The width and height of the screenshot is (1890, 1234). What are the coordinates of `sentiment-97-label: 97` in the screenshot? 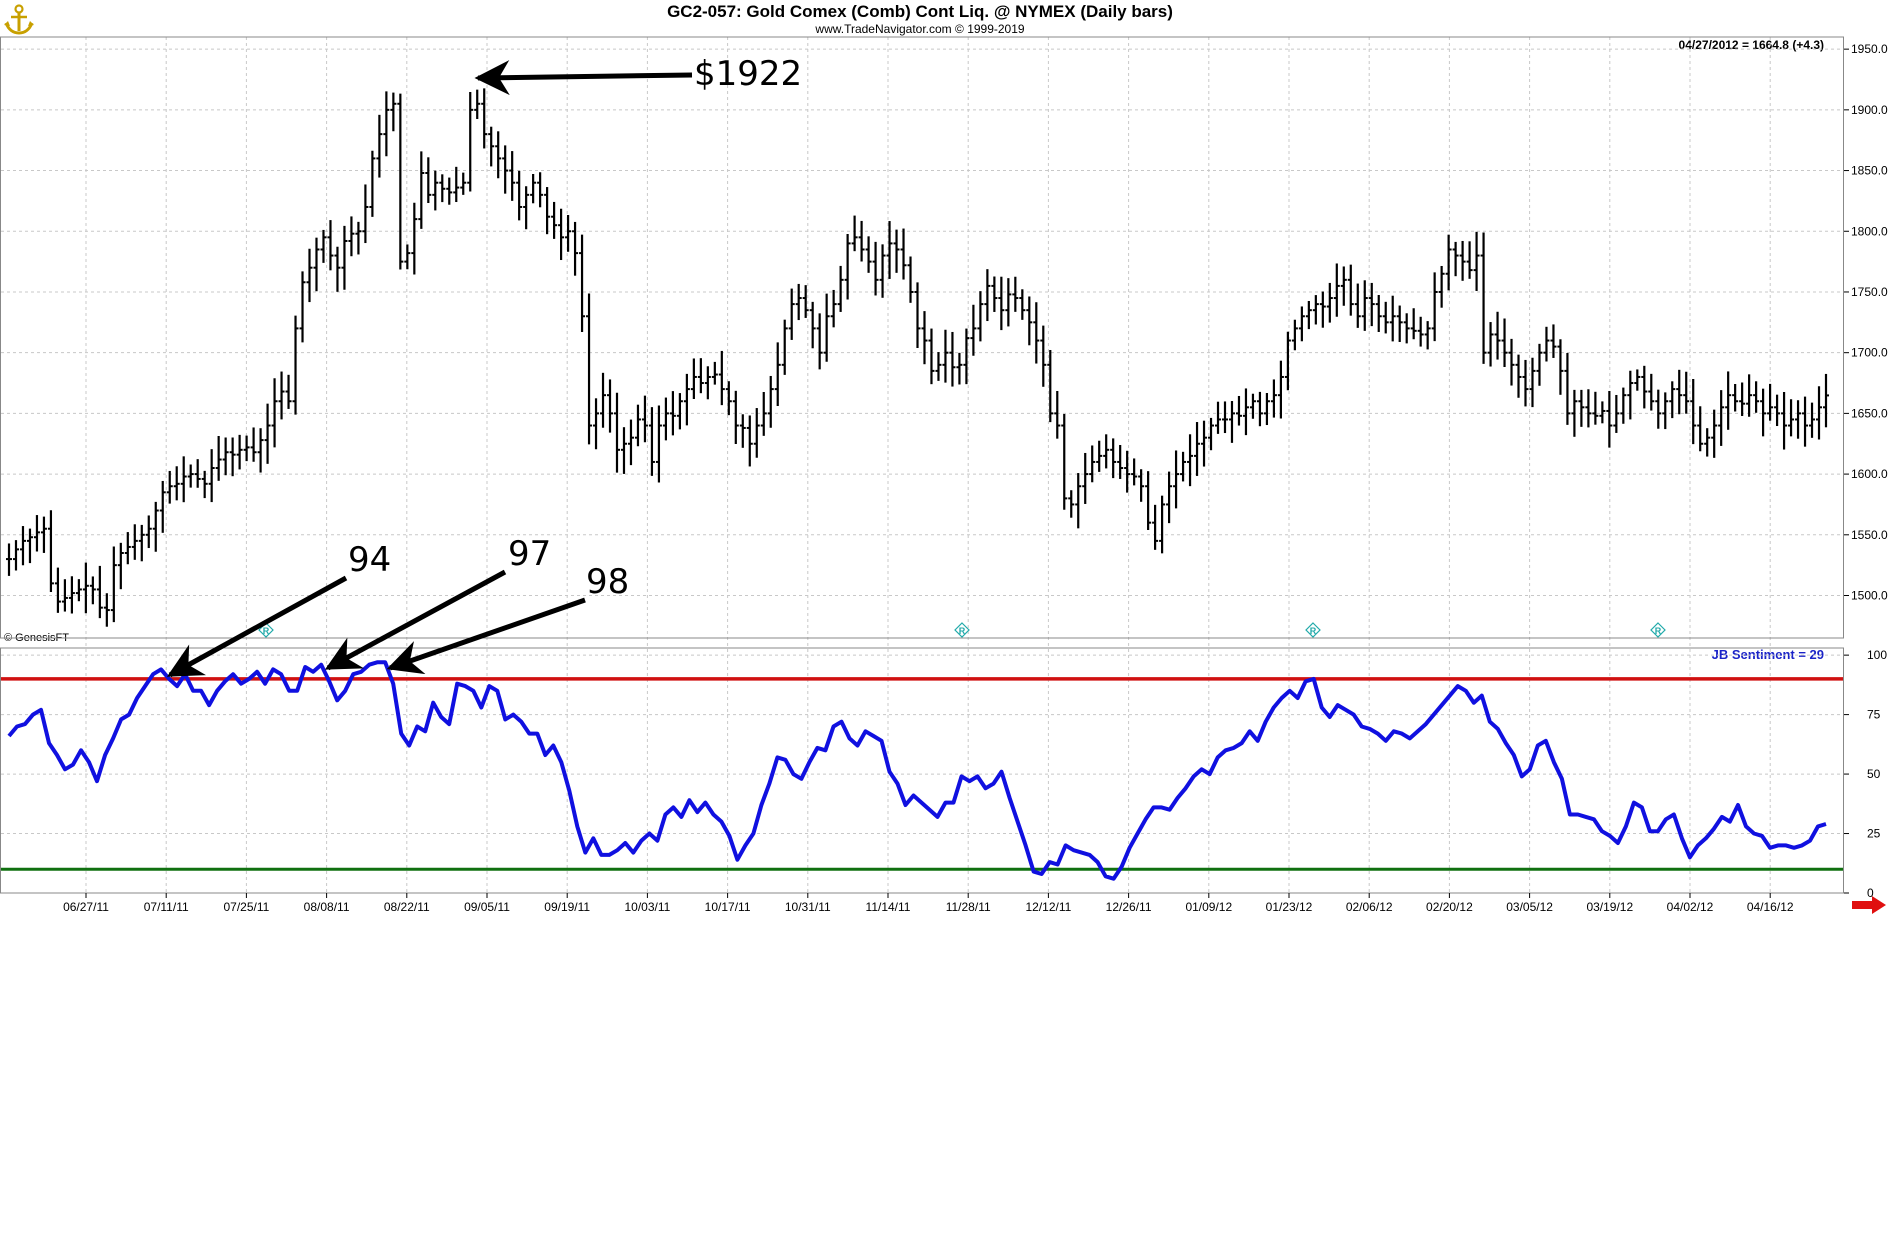 It's located at (530, 554).